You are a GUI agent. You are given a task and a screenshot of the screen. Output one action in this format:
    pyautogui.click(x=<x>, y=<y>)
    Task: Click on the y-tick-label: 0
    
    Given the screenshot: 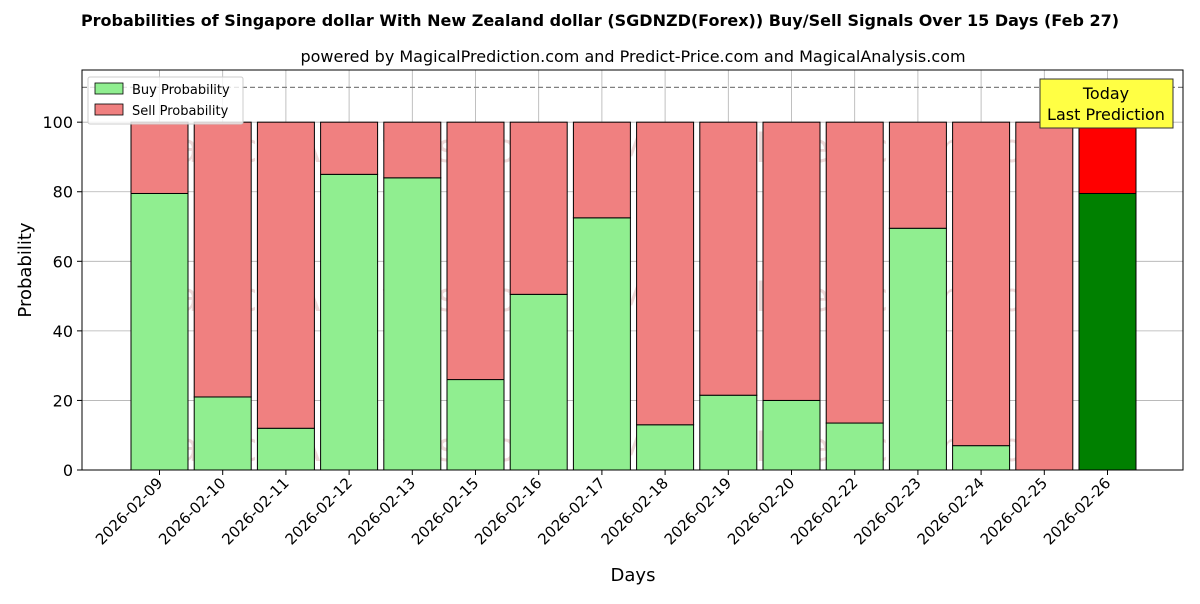 What is the action you would take?
    pyautogui.click(x=68, y=470)
    